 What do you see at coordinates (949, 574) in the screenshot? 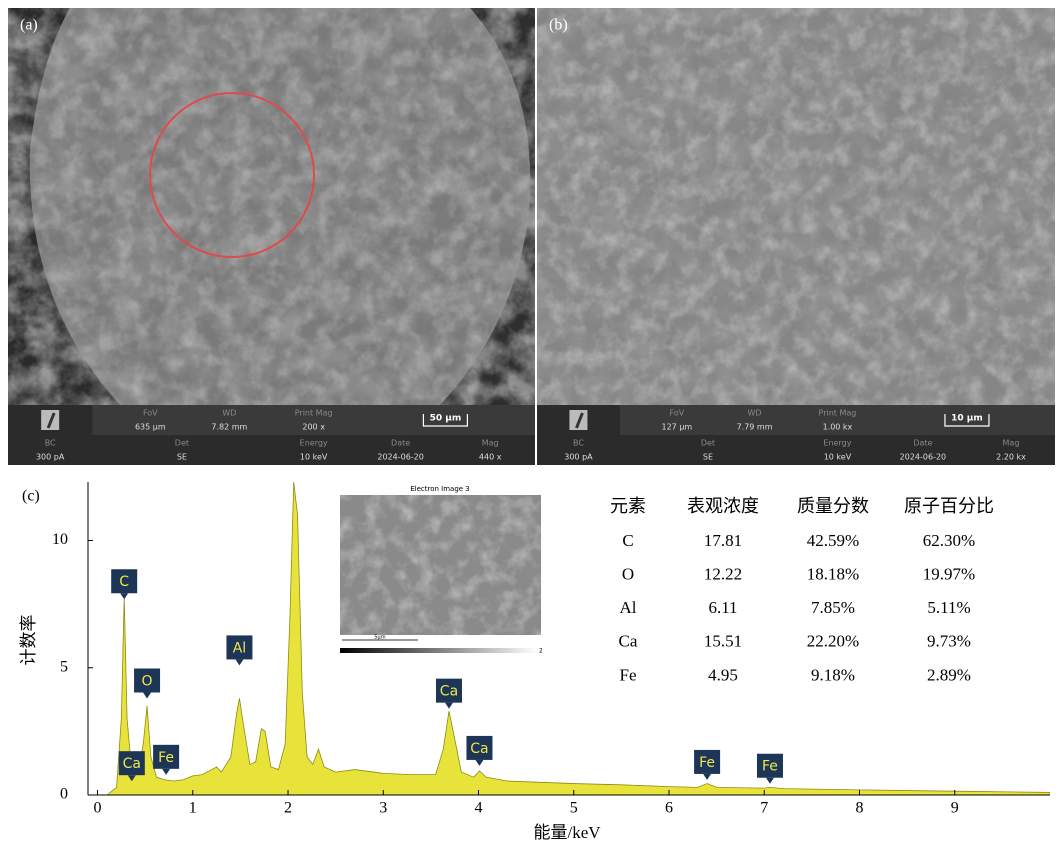
I see `table-cell: 19.97%` at bounding box center [949, 574].